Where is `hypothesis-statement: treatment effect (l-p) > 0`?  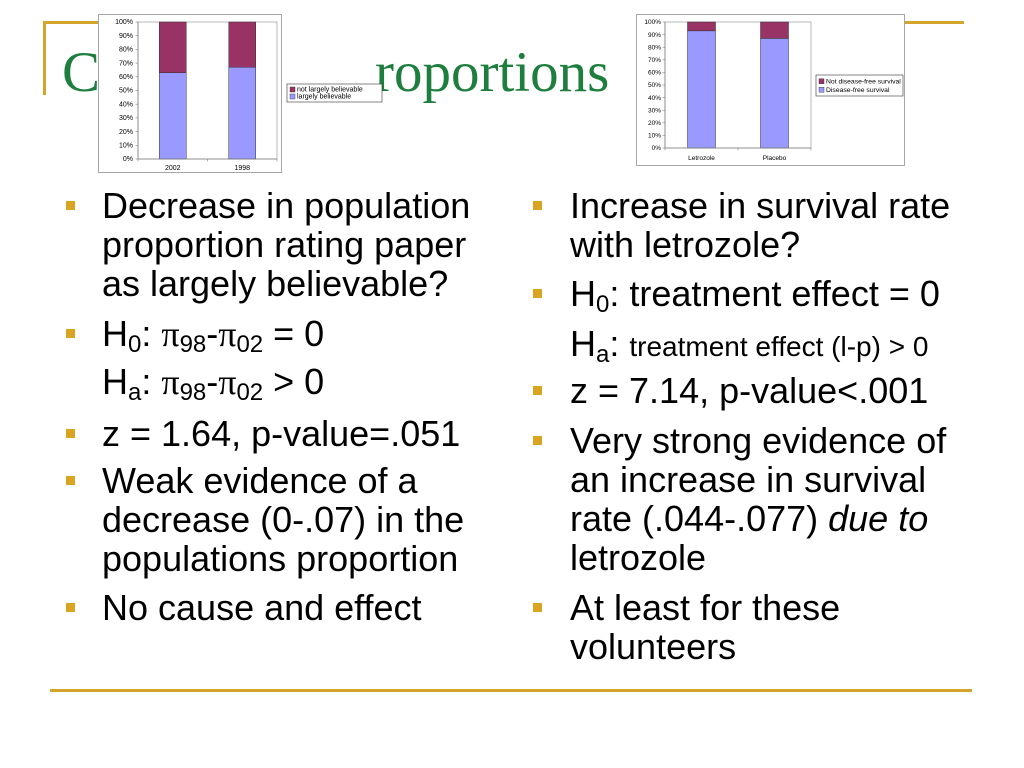 hypothesis-statement: treatment effect (l-p) > 0 is located at coordinates (779, 346).